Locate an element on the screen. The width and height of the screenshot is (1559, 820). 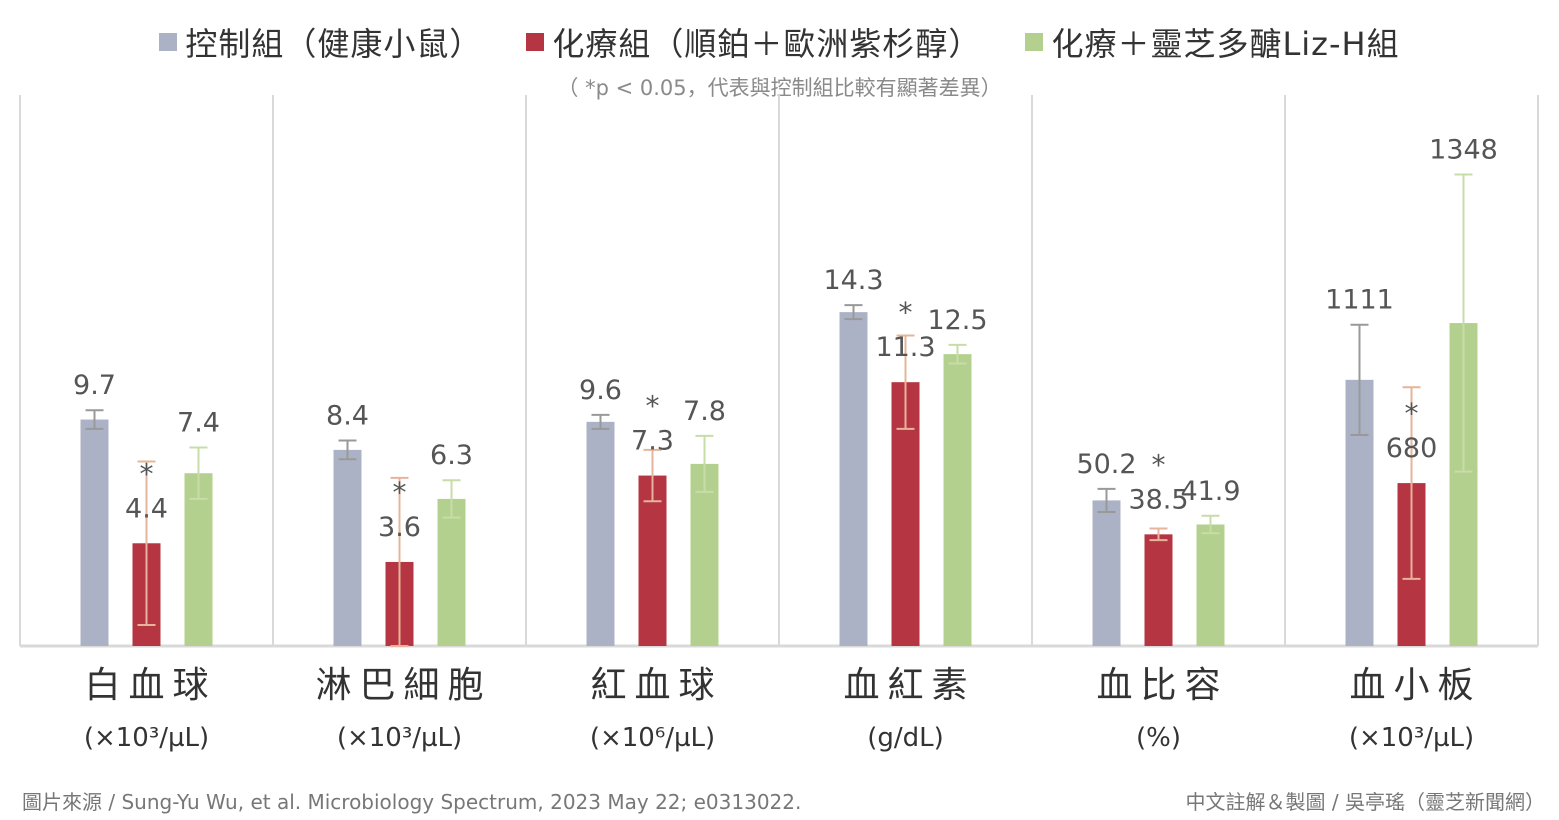
legend-swatch-control is located at coordinates (168, 42).